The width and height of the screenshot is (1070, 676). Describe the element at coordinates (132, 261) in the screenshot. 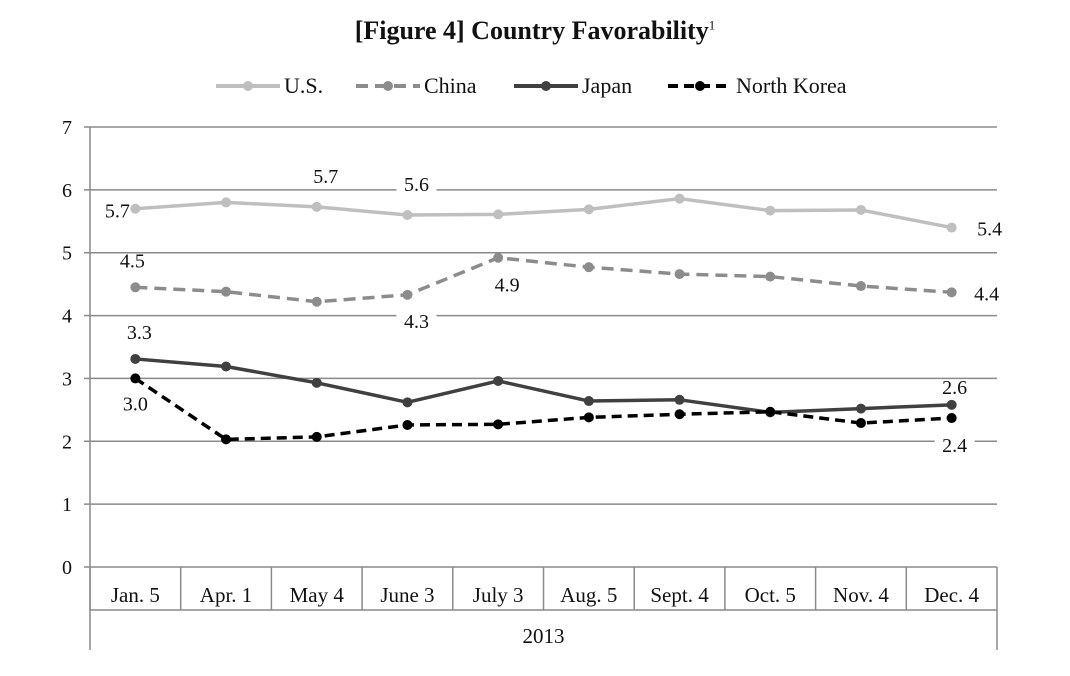

I see `data-label: 4.5` at that location.